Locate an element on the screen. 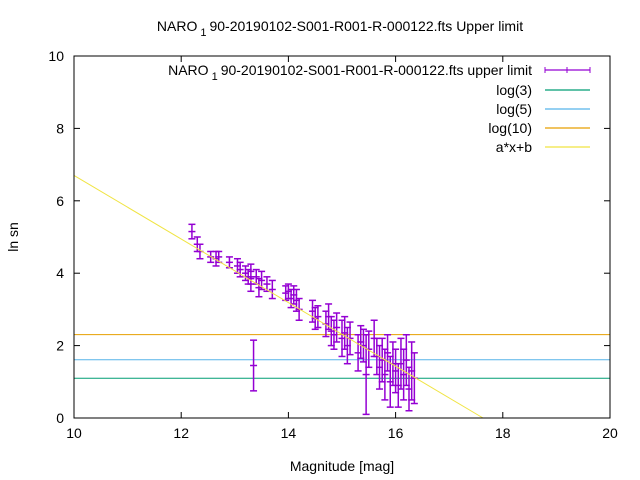 The image size is (640, 480). y-axis-label: ln sn is located at coordinates (13, 237).